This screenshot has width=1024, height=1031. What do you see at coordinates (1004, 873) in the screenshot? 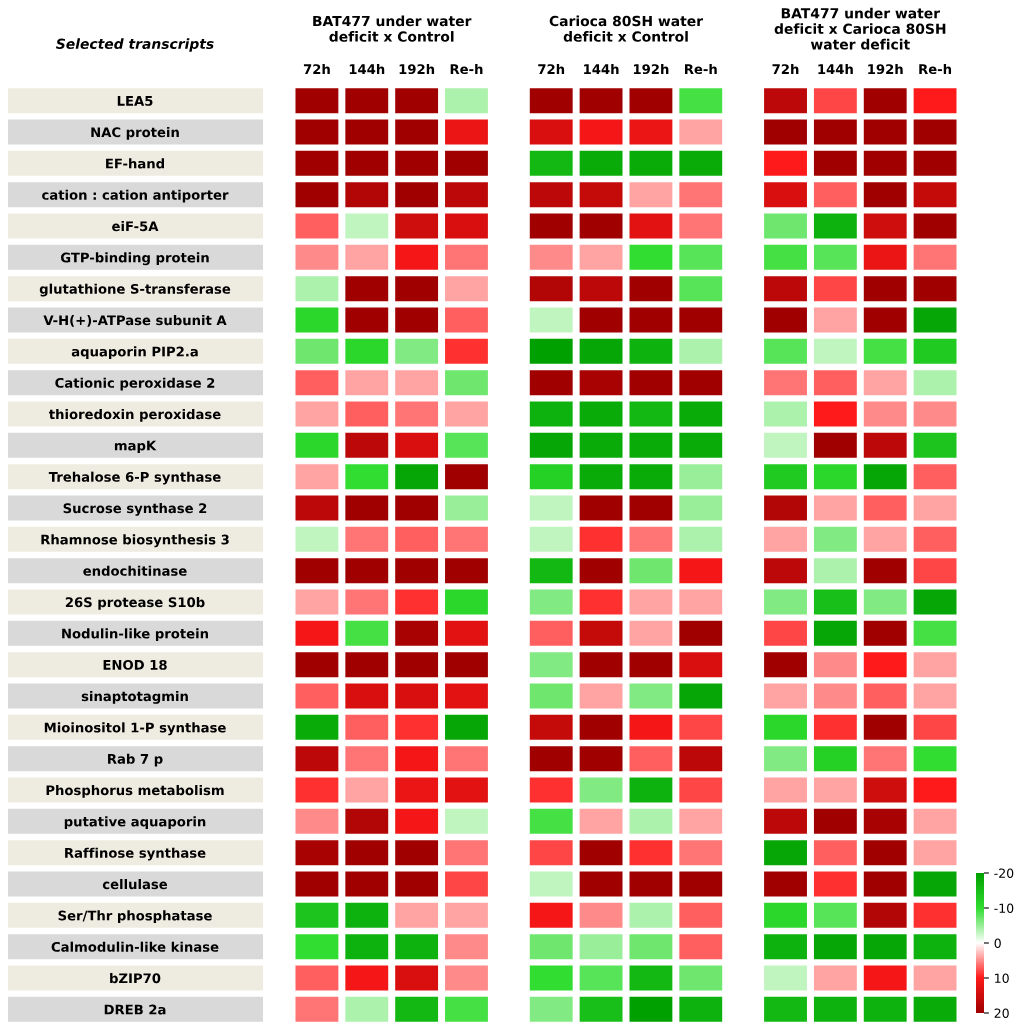
I see `color-bar-label: -20` at bounding box center [1004, 873].